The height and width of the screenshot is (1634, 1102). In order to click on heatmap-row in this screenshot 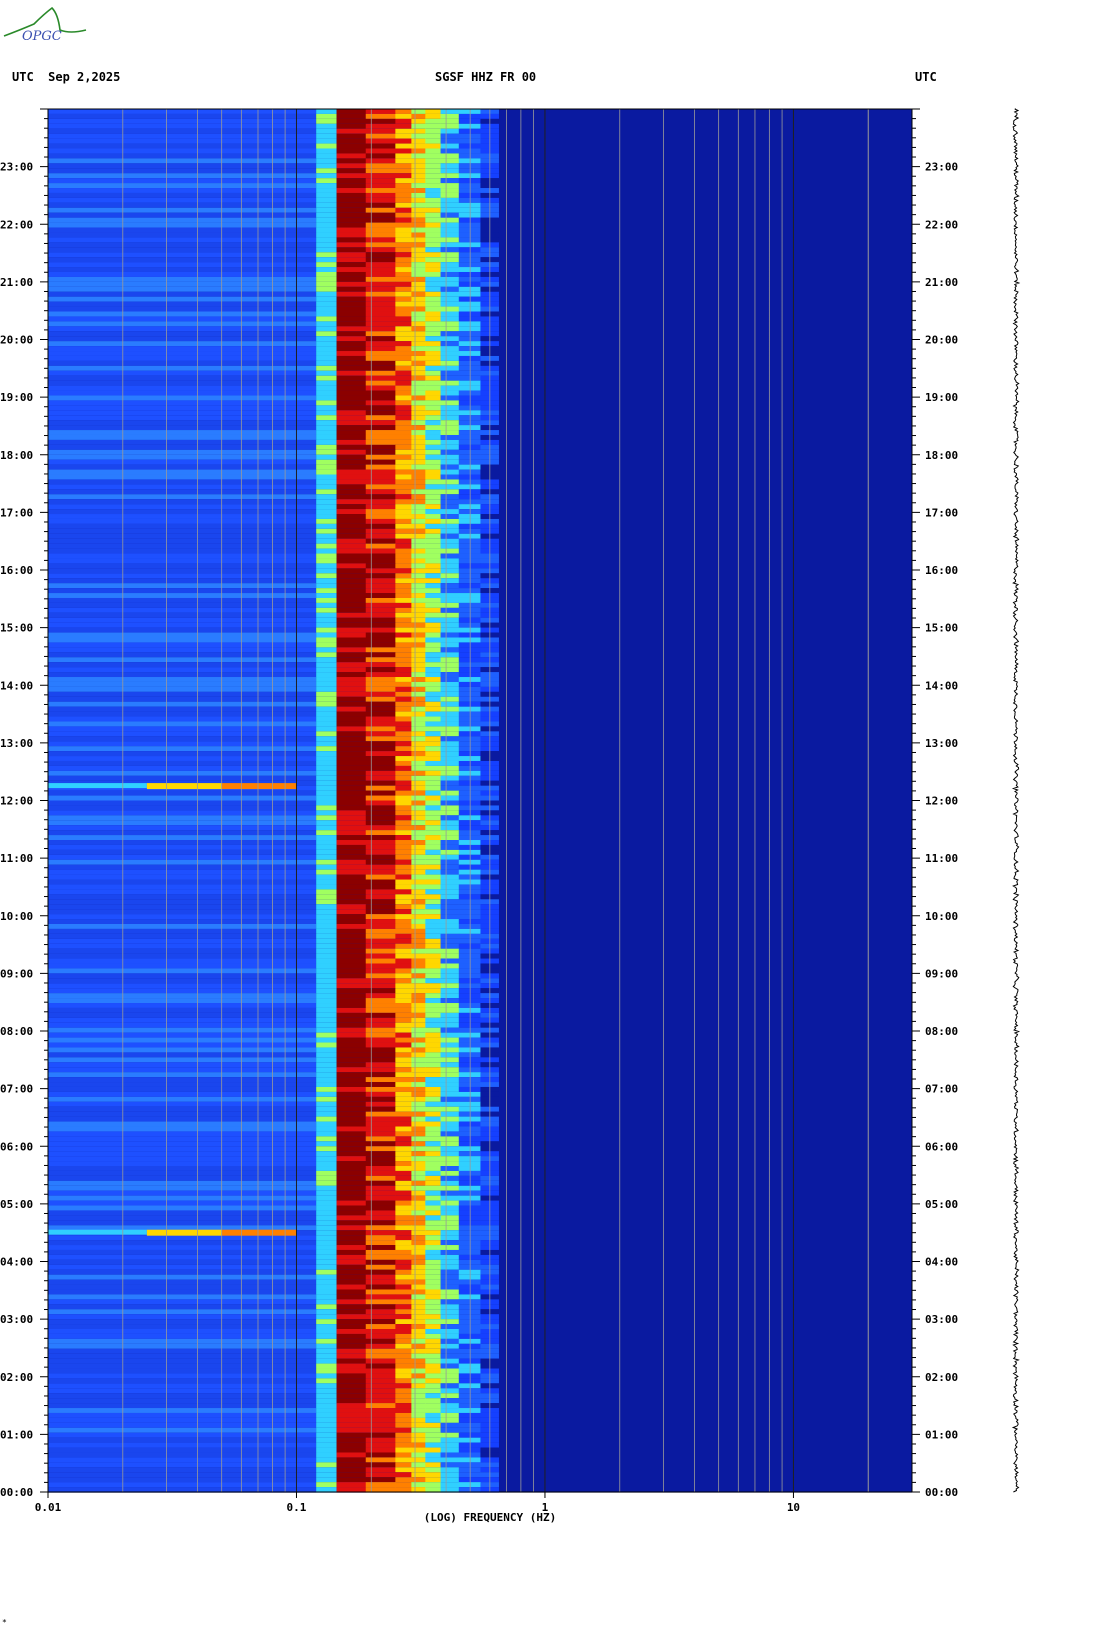, I will do `click(480, 931)`.